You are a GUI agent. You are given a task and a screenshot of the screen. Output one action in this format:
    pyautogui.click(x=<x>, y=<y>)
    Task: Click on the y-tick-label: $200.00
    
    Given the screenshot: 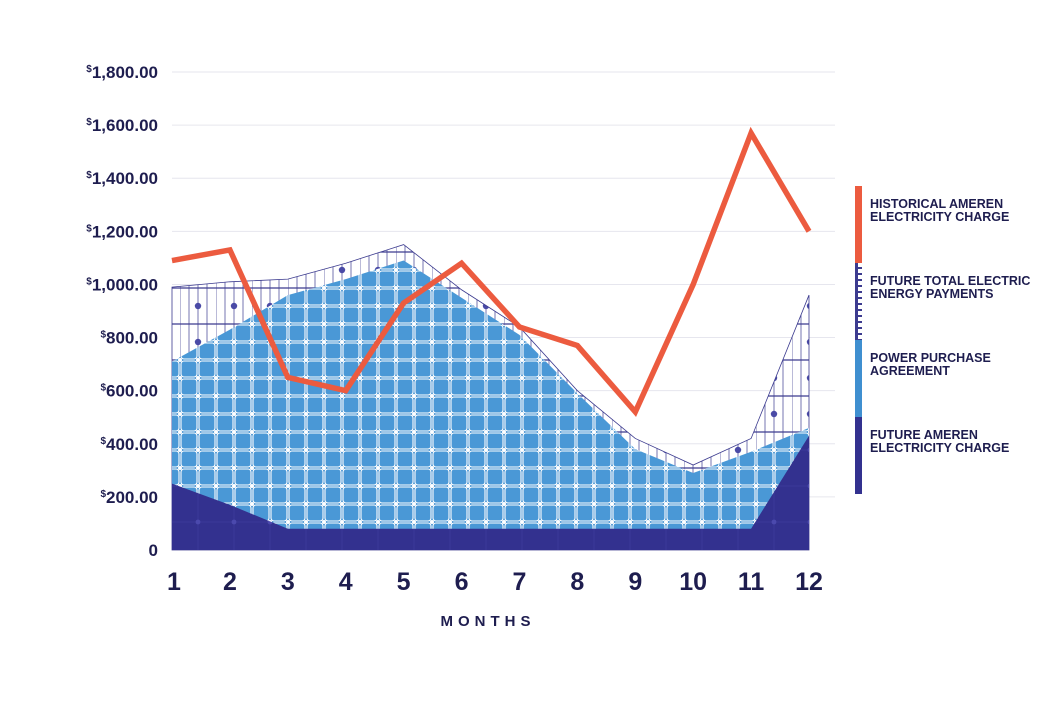 What is the action you would take?
    pyautogui.click(x=129, y=497)
    